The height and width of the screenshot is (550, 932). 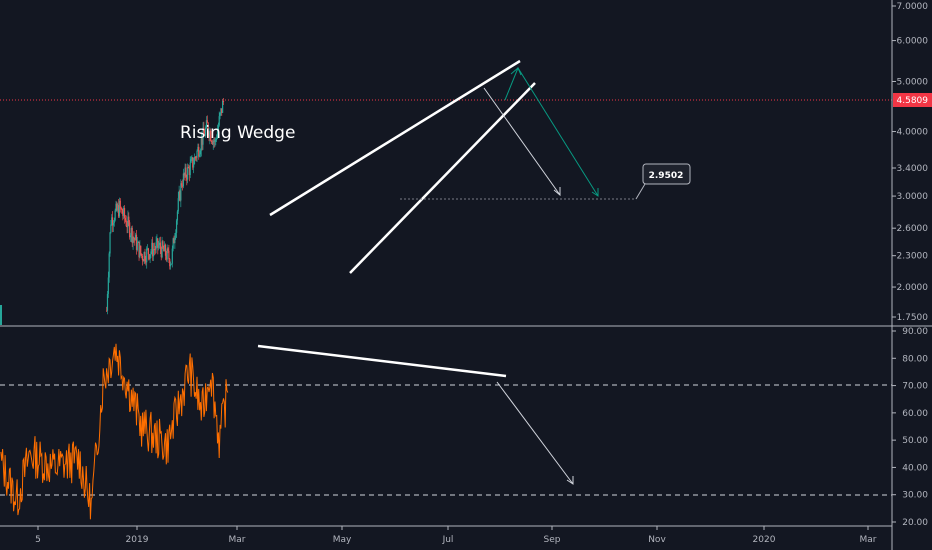 What do you see at coordinates (764, 540) in the screenshot?
I see `time-tick-label: 2020` at bounding box center [764, 540].